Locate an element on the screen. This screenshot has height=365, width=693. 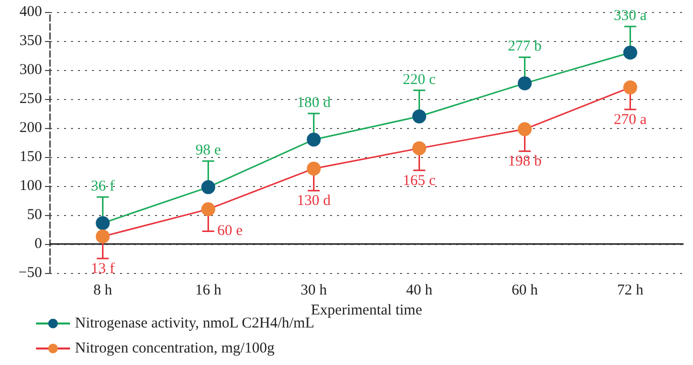
x-tick-label: 30 h is located at coordinates (314, 290).